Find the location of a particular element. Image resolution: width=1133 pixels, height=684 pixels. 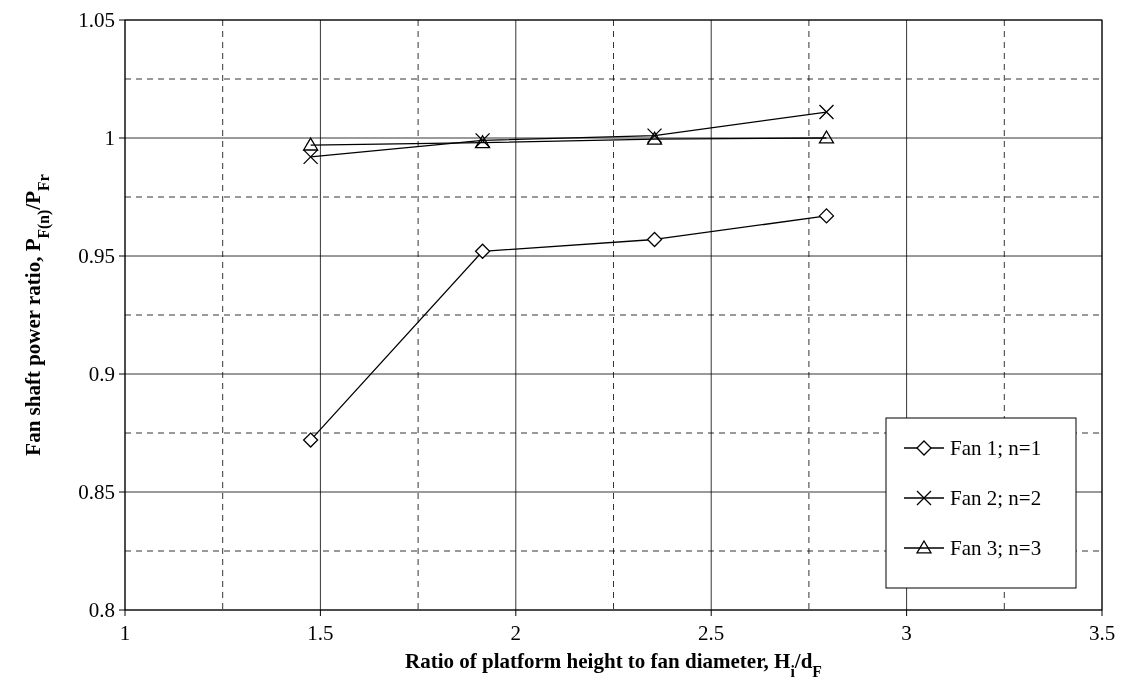

x-axis-title: Ratio of platform height to fan diameter, H$_{i}$/d$_{F}$ is located at coordinates (613, 664).